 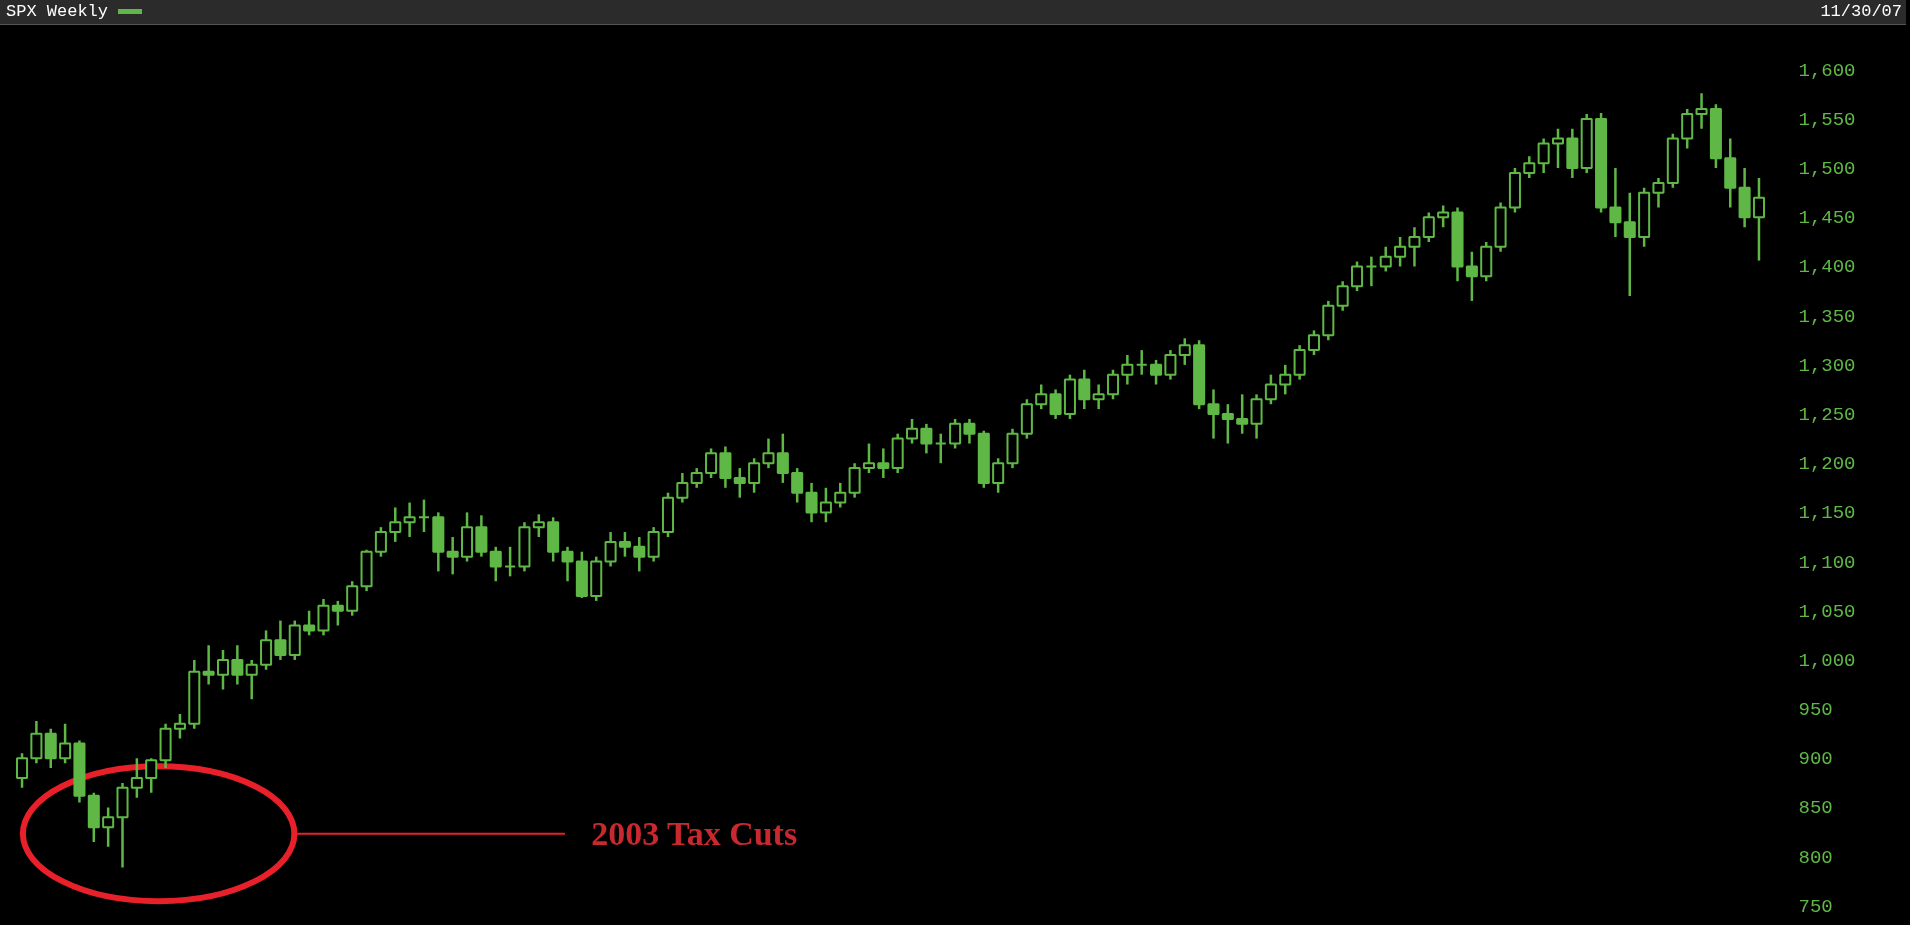 What do you see at coordinates (1827, 70) in the screenshot?
I see `y-tick-label: 1,600` at bounding box center [1827, 70].